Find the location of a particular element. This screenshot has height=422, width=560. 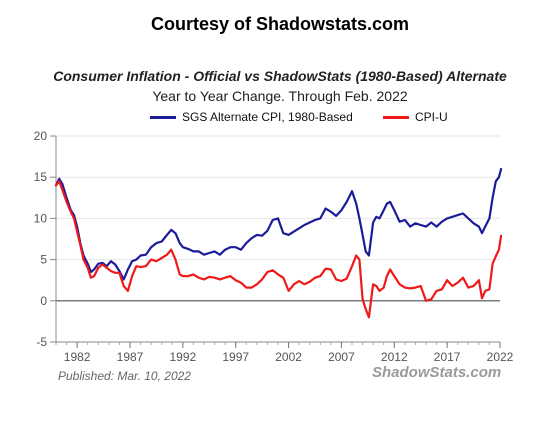

x-tick-label: 1997 is located at coordinates (235, 357).